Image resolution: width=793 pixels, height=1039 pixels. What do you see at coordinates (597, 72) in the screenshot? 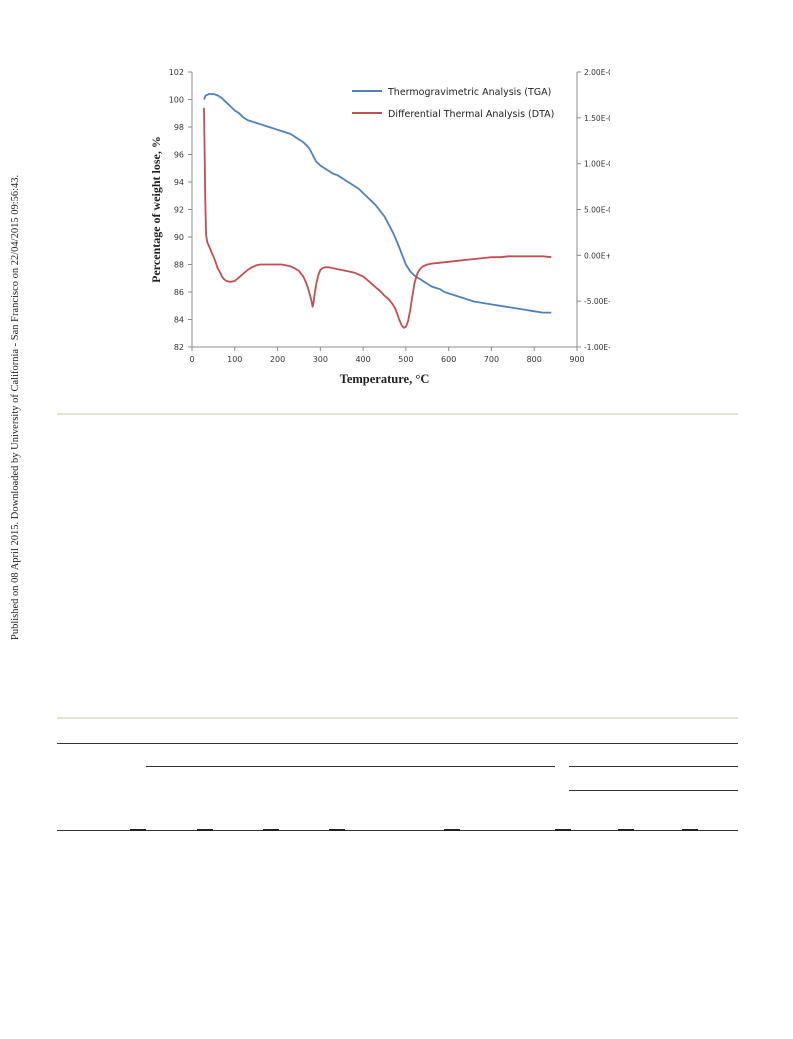
I see `y-right-tick-label: 2.00E-02` at bounding box center [597, 72].